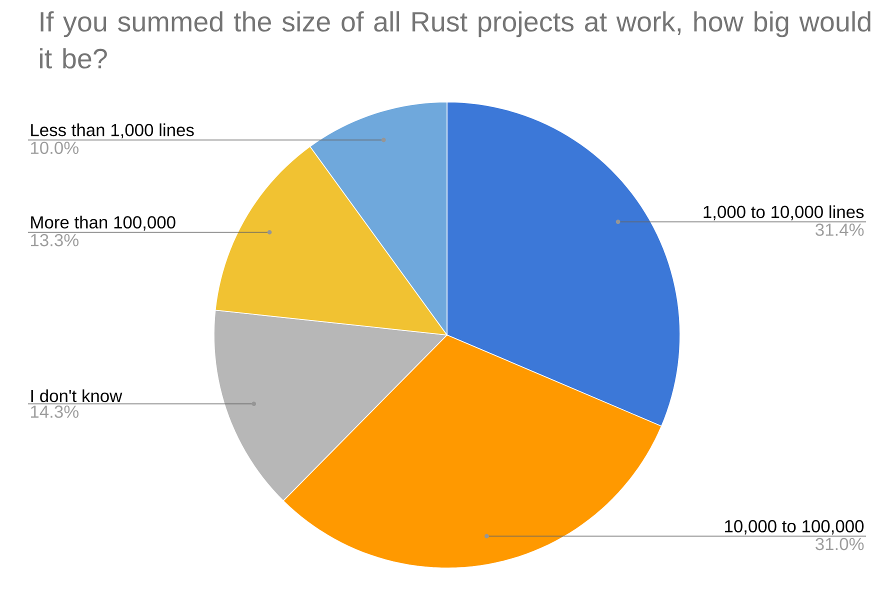 This screenshot has height=598, width=883. What do you see at coordinates (840, 230) in the screenshot?
I see `data-label: 31.4%` at bounding box center [840, 230].